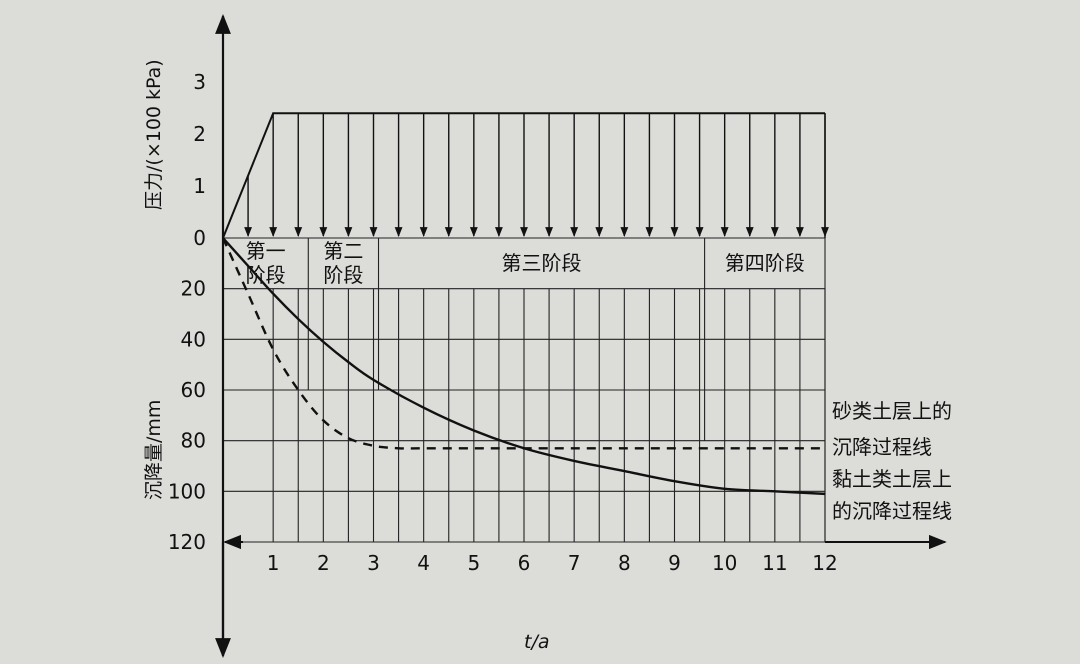  Describe the element at coordinates (199, 186) in the screenshot. I see `pressure-tick-1: 1` at that location.